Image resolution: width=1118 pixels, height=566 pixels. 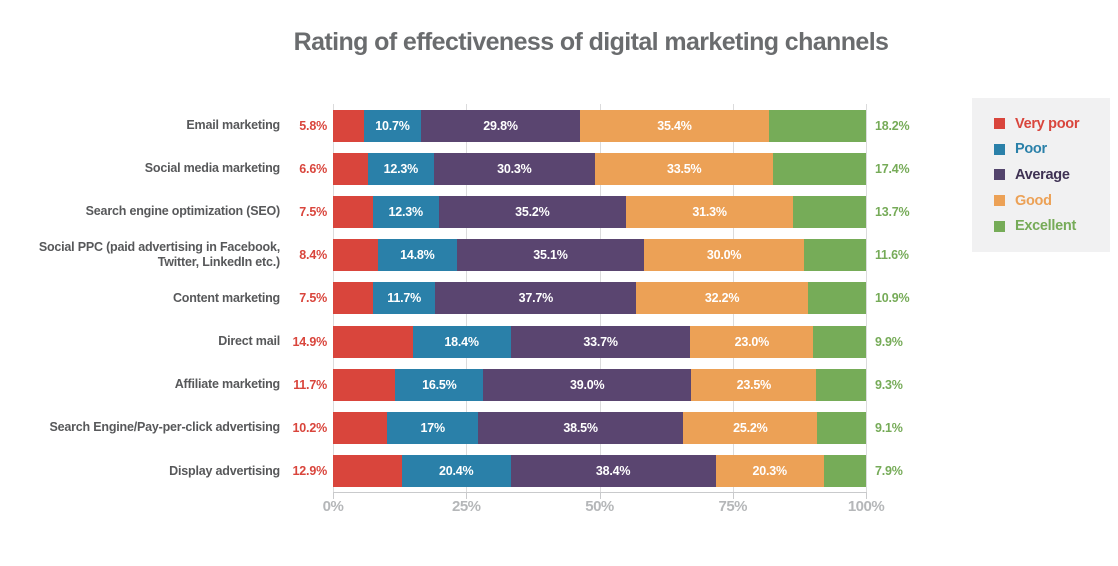 I want to click on segment-value-label: 11.7%, so click(x=404, y=298).